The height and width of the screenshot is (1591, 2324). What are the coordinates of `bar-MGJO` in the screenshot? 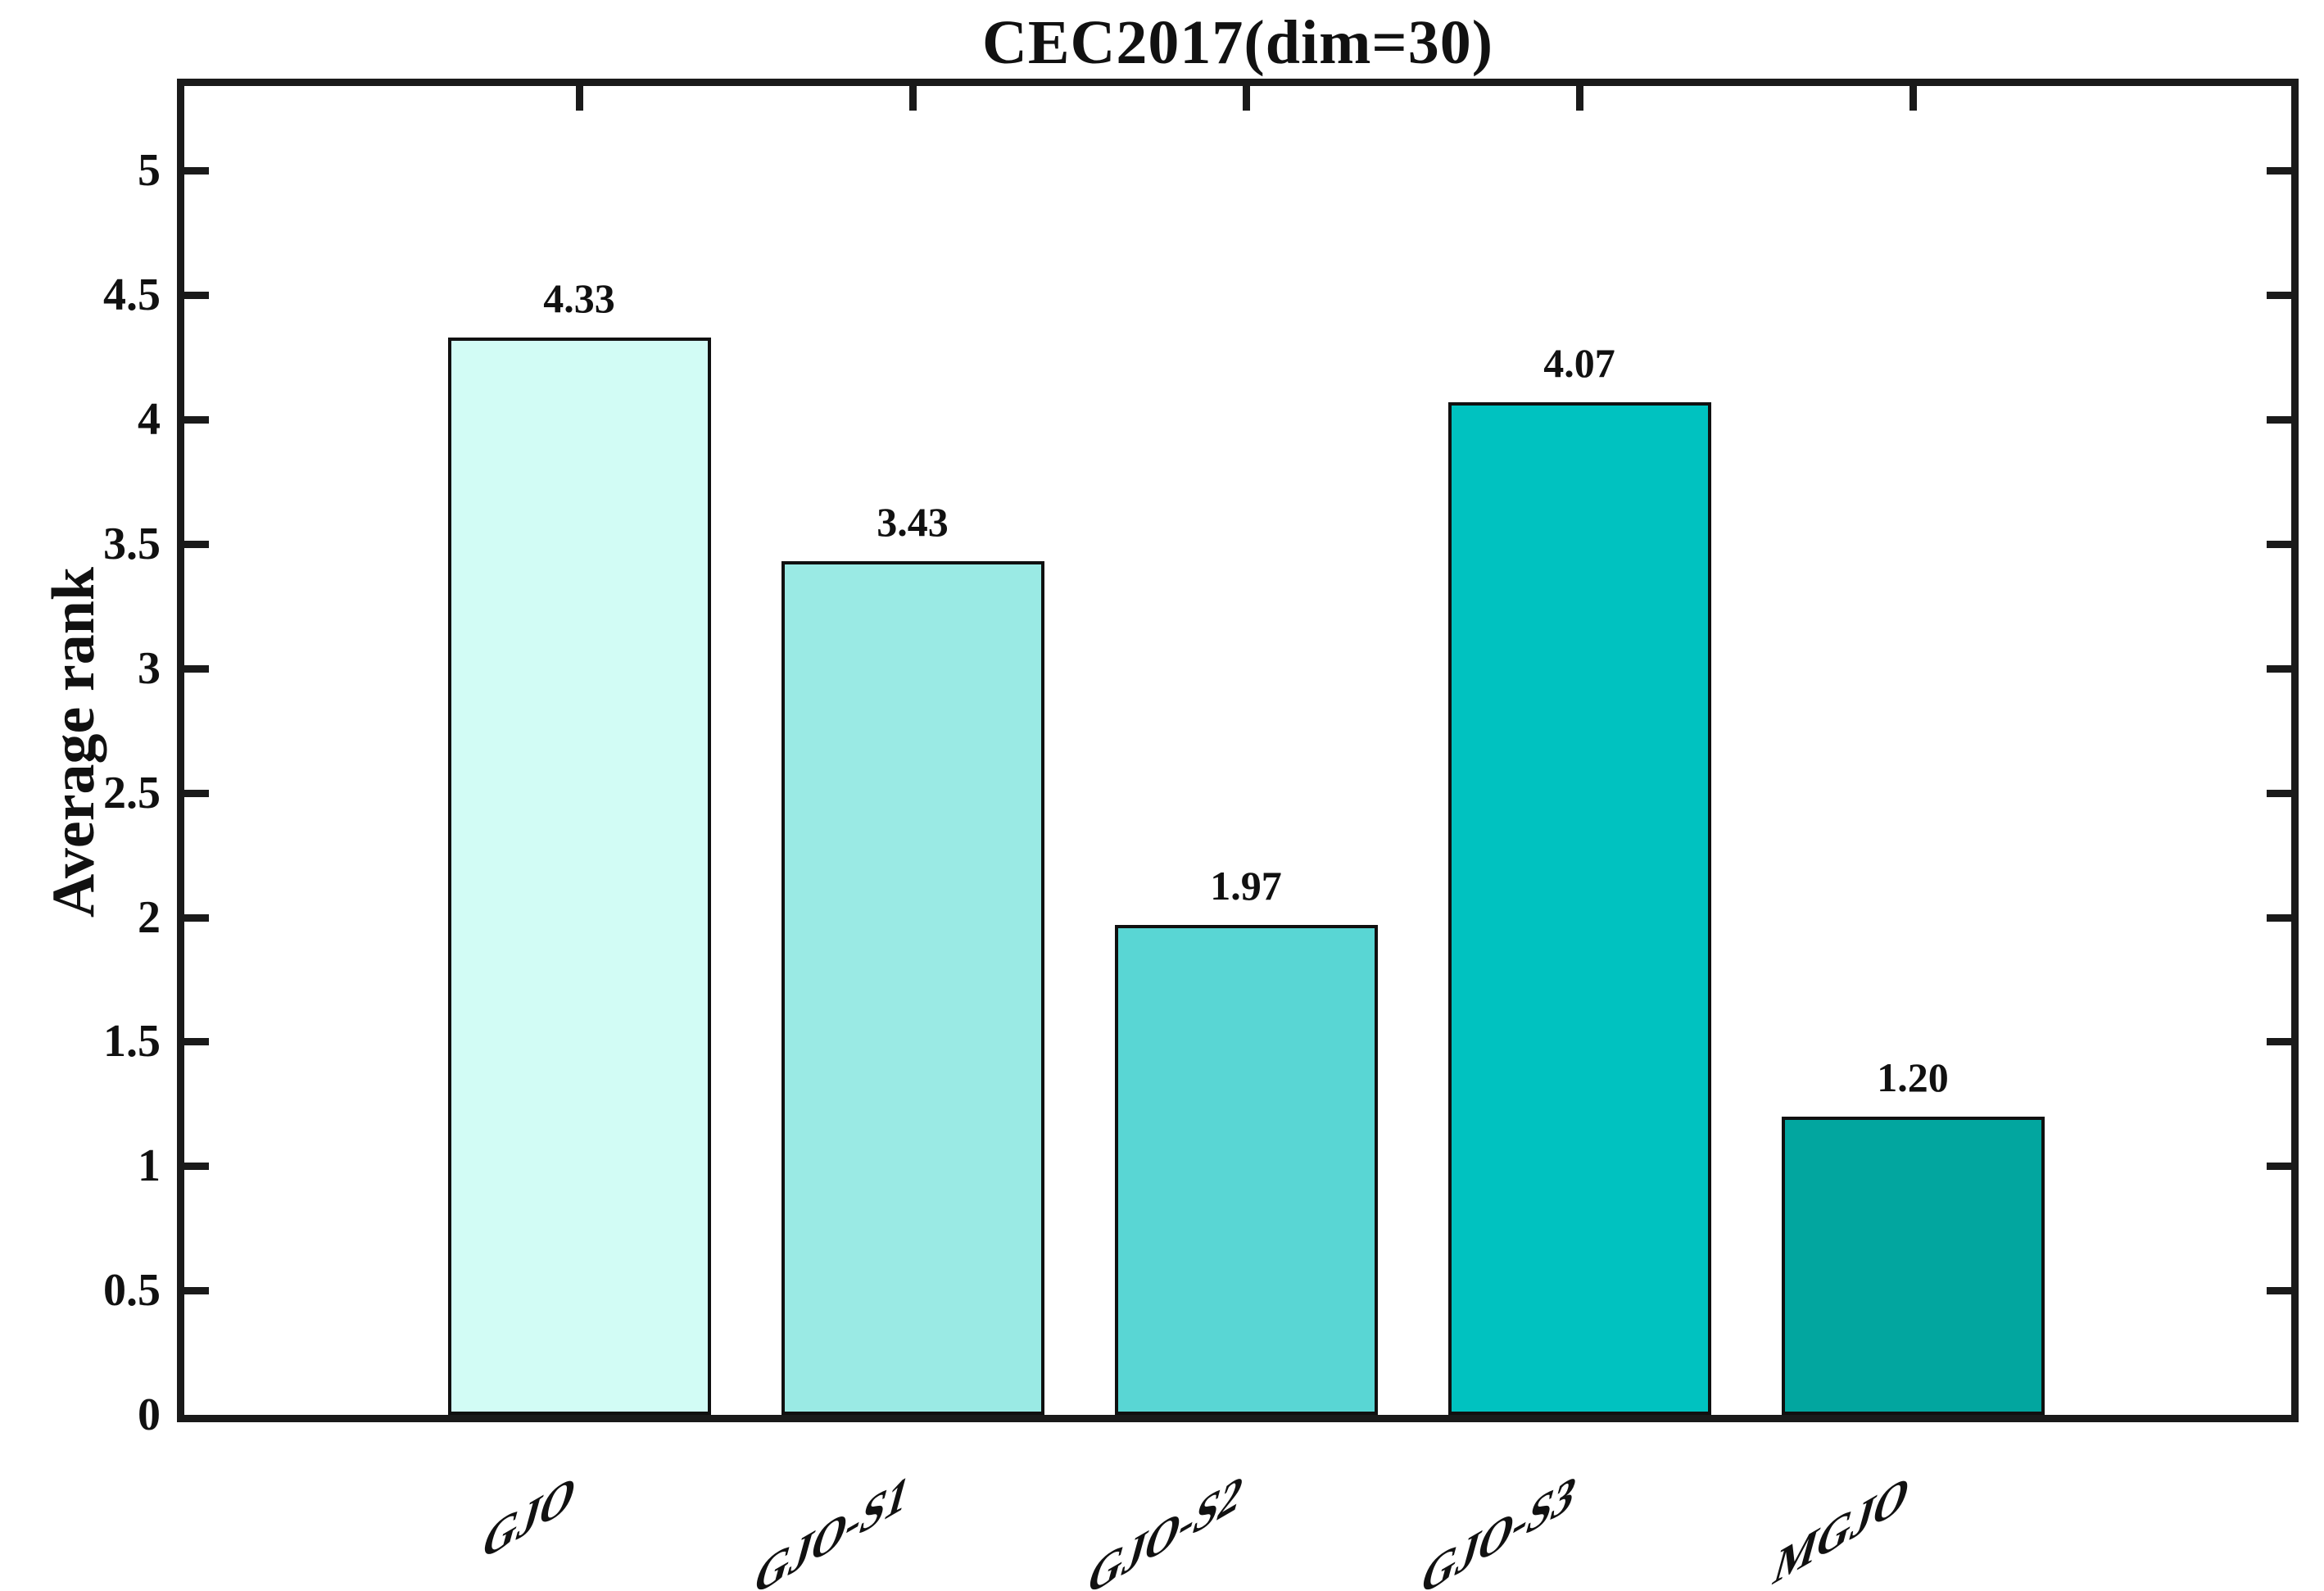 It's located at (1913, 1266).